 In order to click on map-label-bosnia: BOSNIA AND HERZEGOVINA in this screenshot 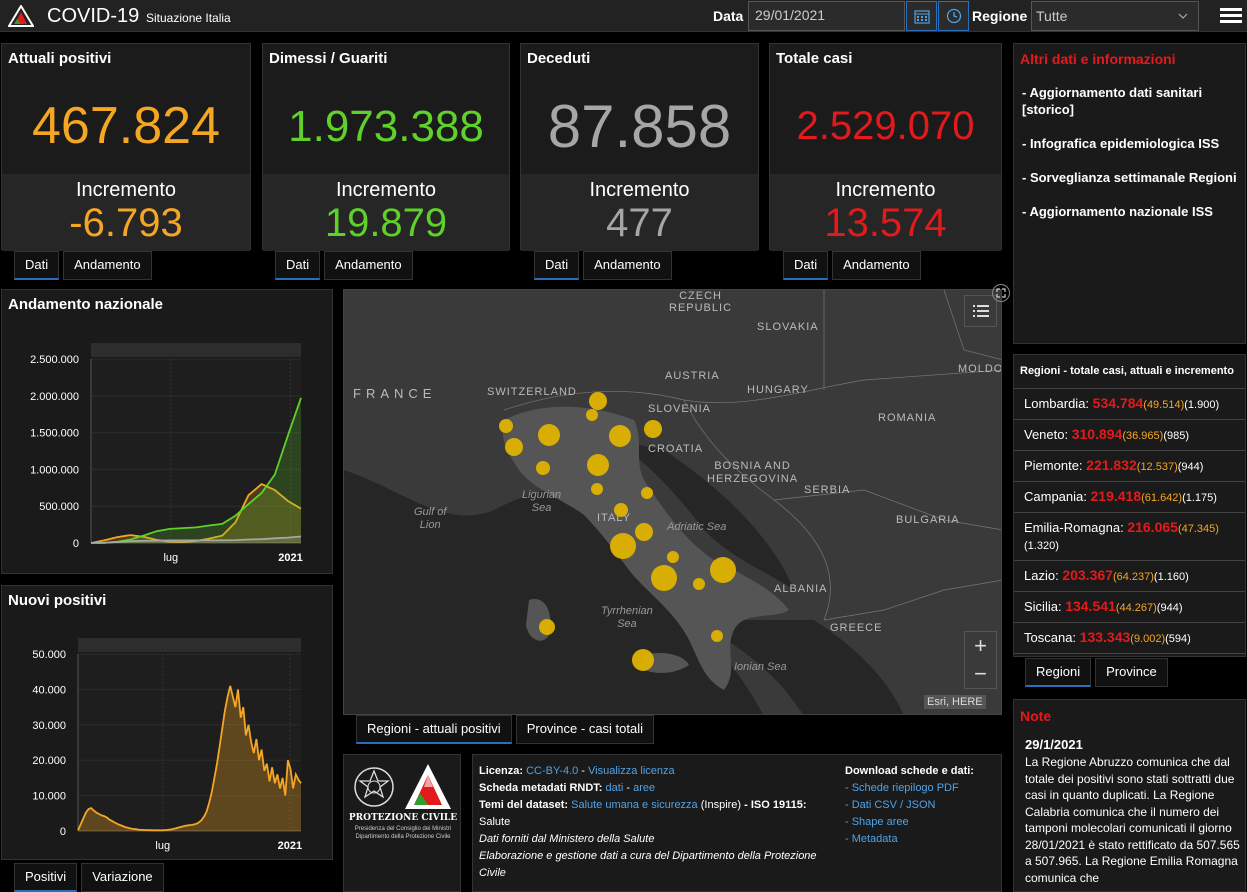, I will do `click(753, 472)`.